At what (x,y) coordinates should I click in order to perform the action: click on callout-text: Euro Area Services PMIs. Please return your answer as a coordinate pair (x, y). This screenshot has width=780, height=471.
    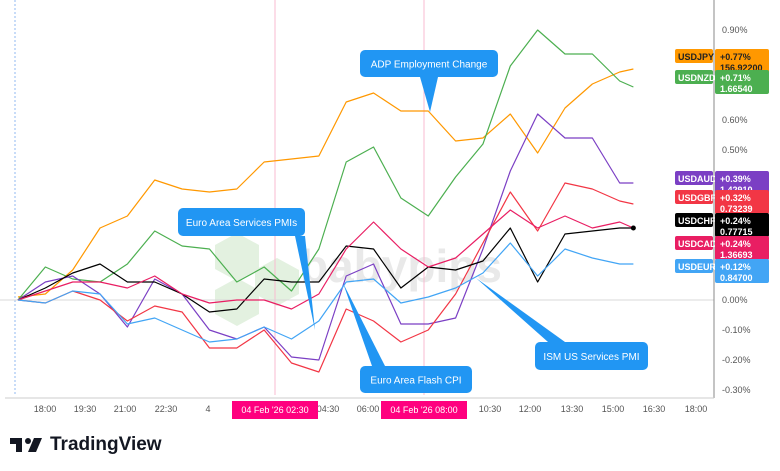
    Looking at the image, I should click on (241, 223).